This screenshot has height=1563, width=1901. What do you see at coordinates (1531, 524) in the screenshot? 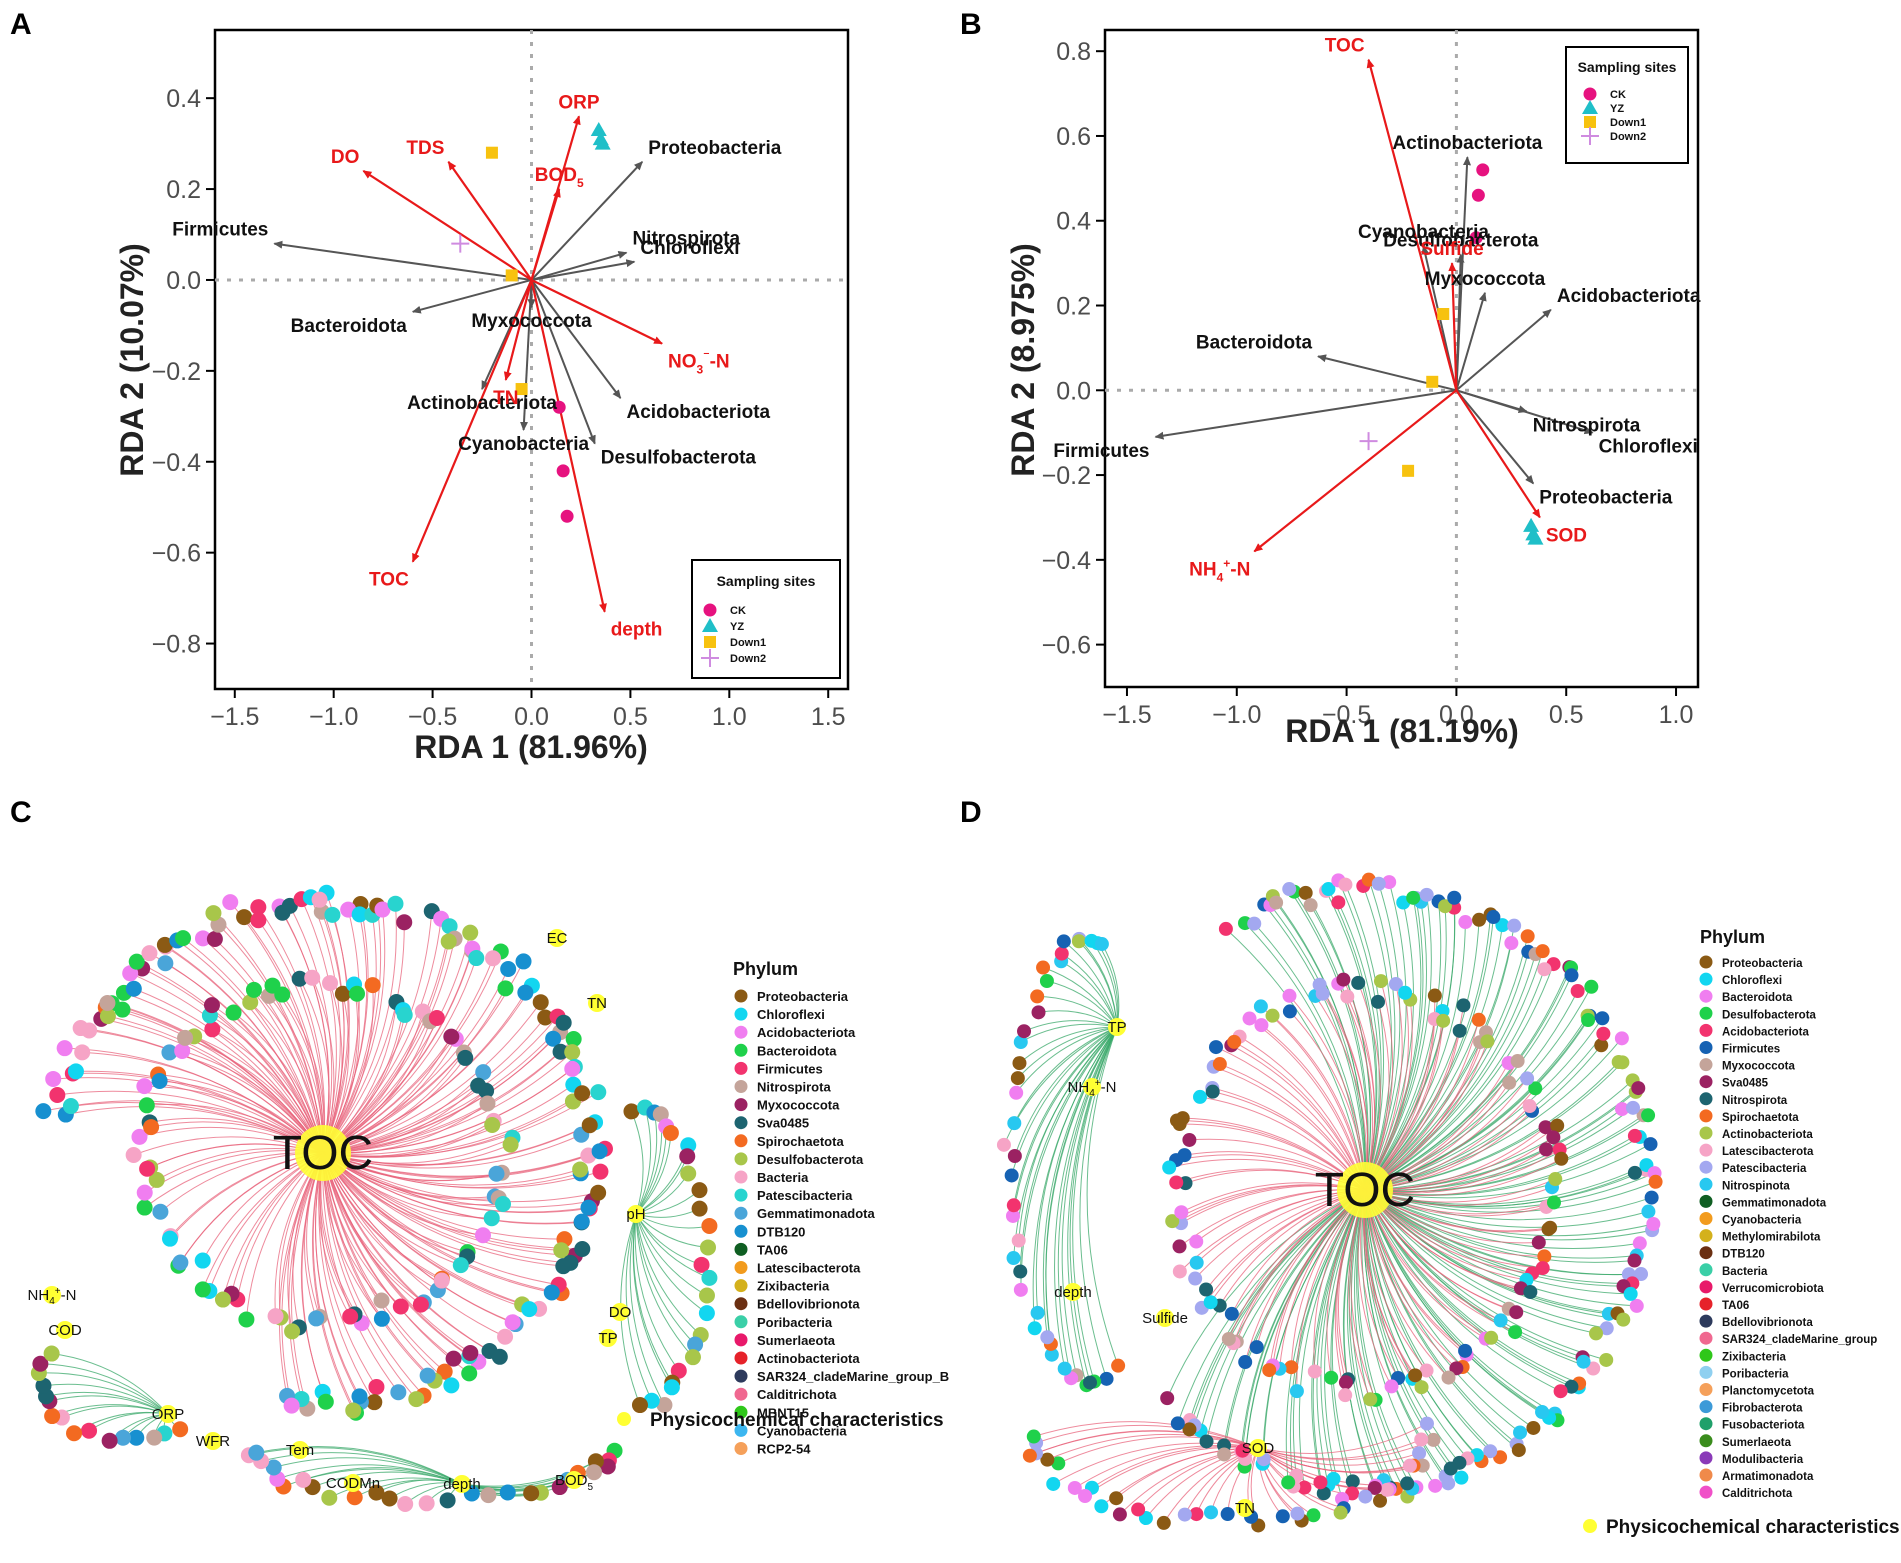
I see `sample-point-b` at bounding box center [1531, 524].